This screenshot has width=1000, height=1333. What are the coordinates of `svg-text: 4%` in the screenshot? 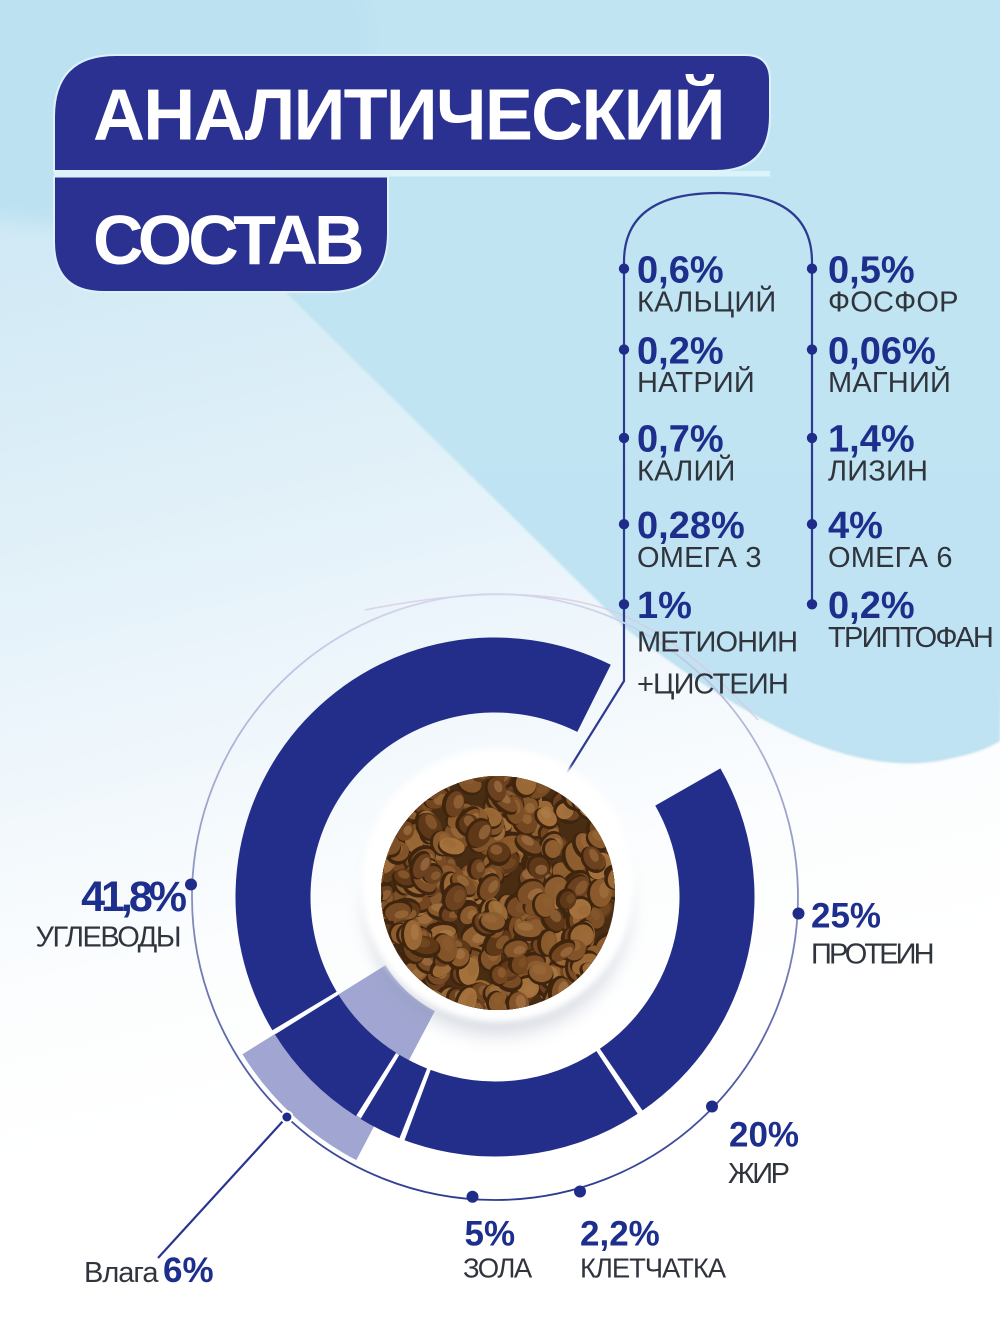 It's located at (855, 526).